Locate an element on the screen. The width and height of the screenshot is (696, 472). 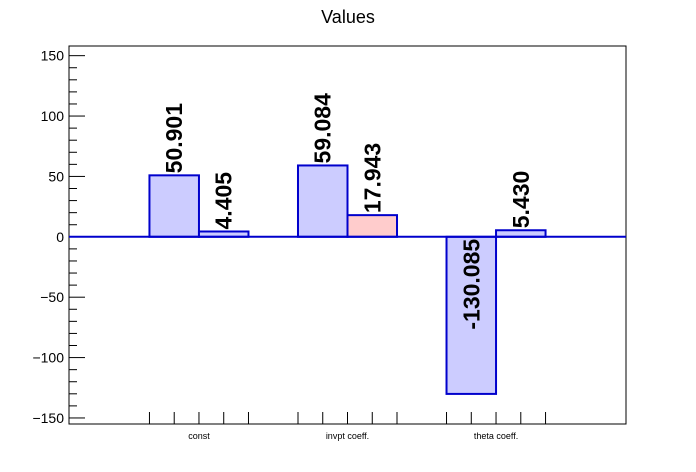
category-label: invpt coeff. is located at coordinates (347, 436).